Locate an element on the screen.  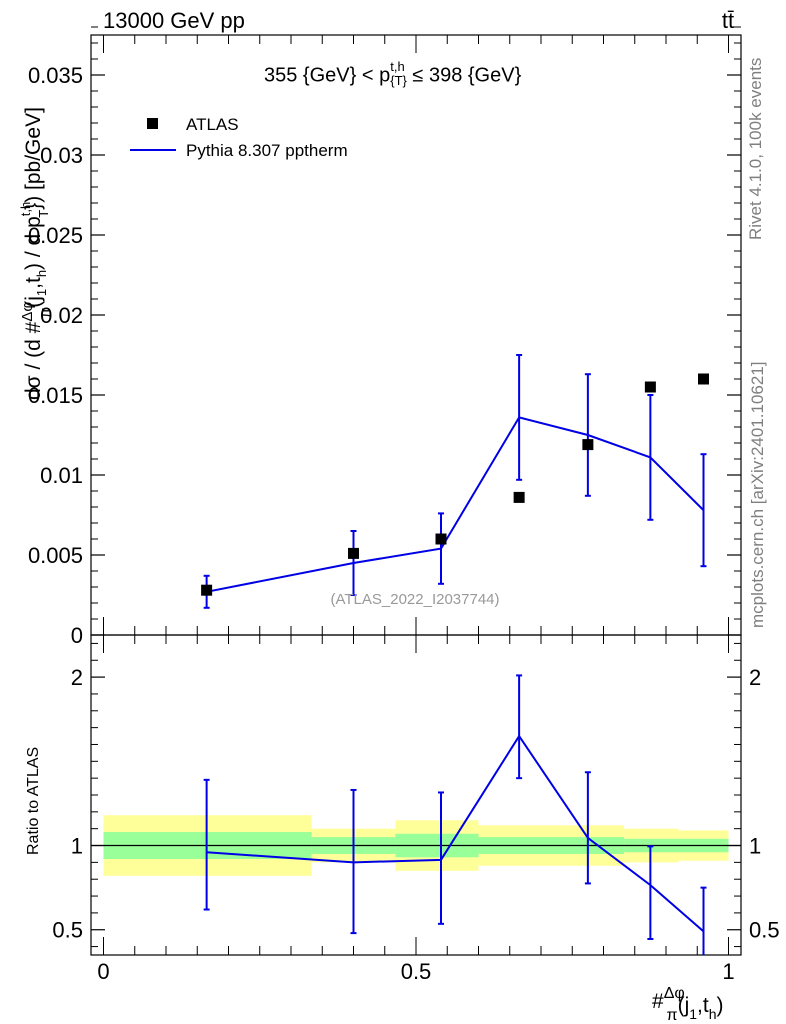
main-ytick-label: 0.035 is located at coordinates (55, 75).